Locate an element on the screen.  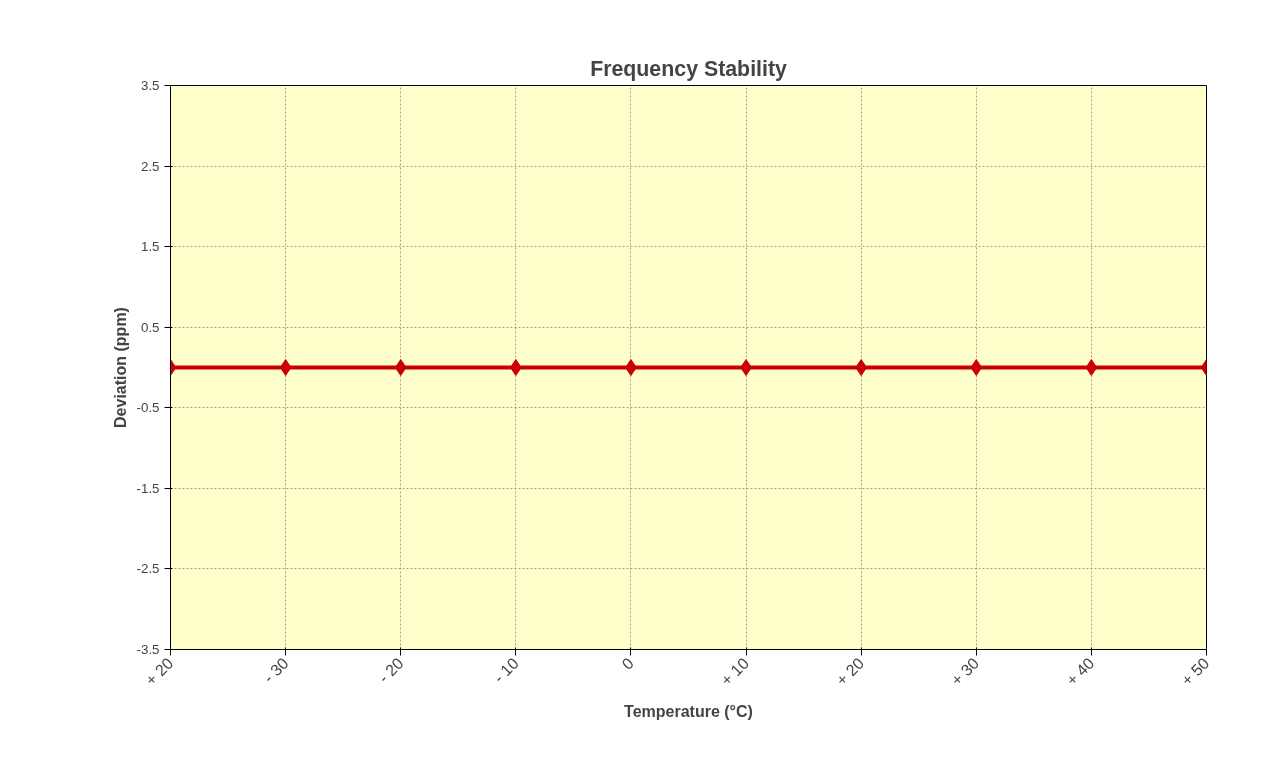
x-tick-label: + 10 is located at coordinates (735, 671).